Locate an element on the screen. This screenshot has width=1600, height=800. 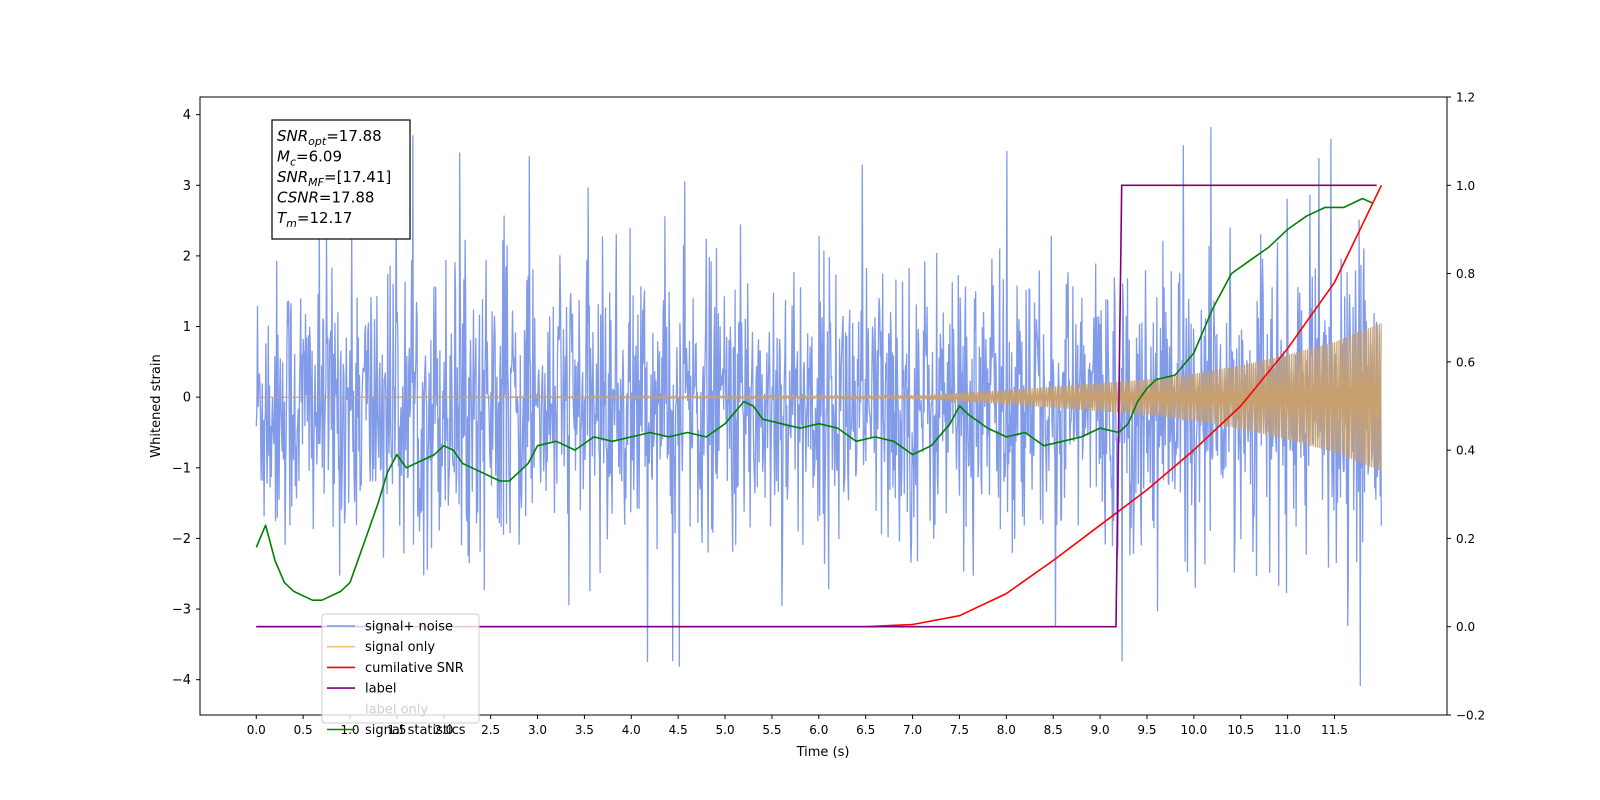
legend-label: signal statistics is located at coordinates (415, 730).